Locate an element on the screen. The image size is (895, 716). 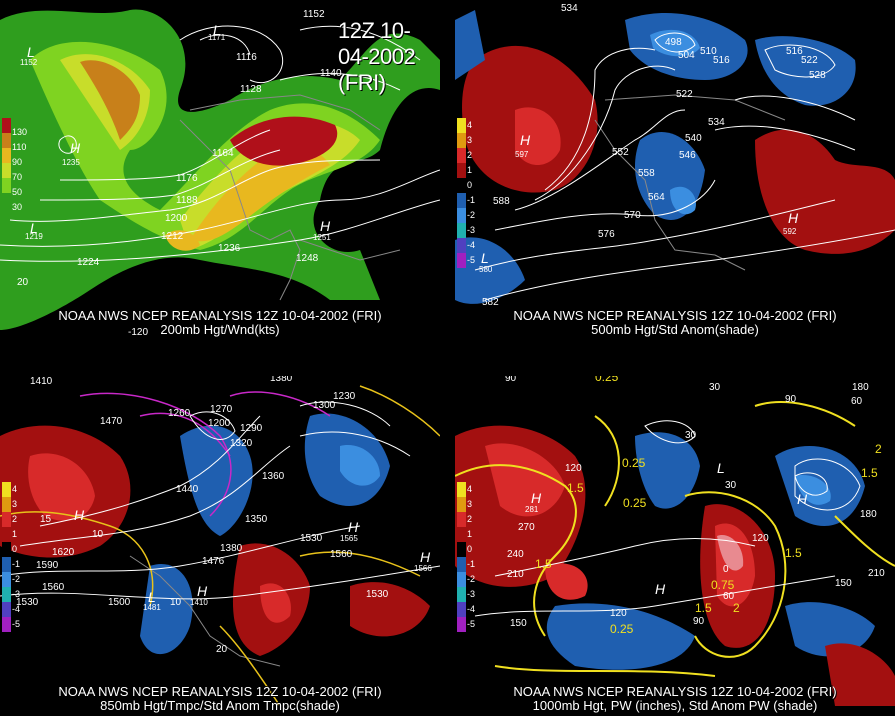
contour-label: 528 is located at coordinates (817, 75).